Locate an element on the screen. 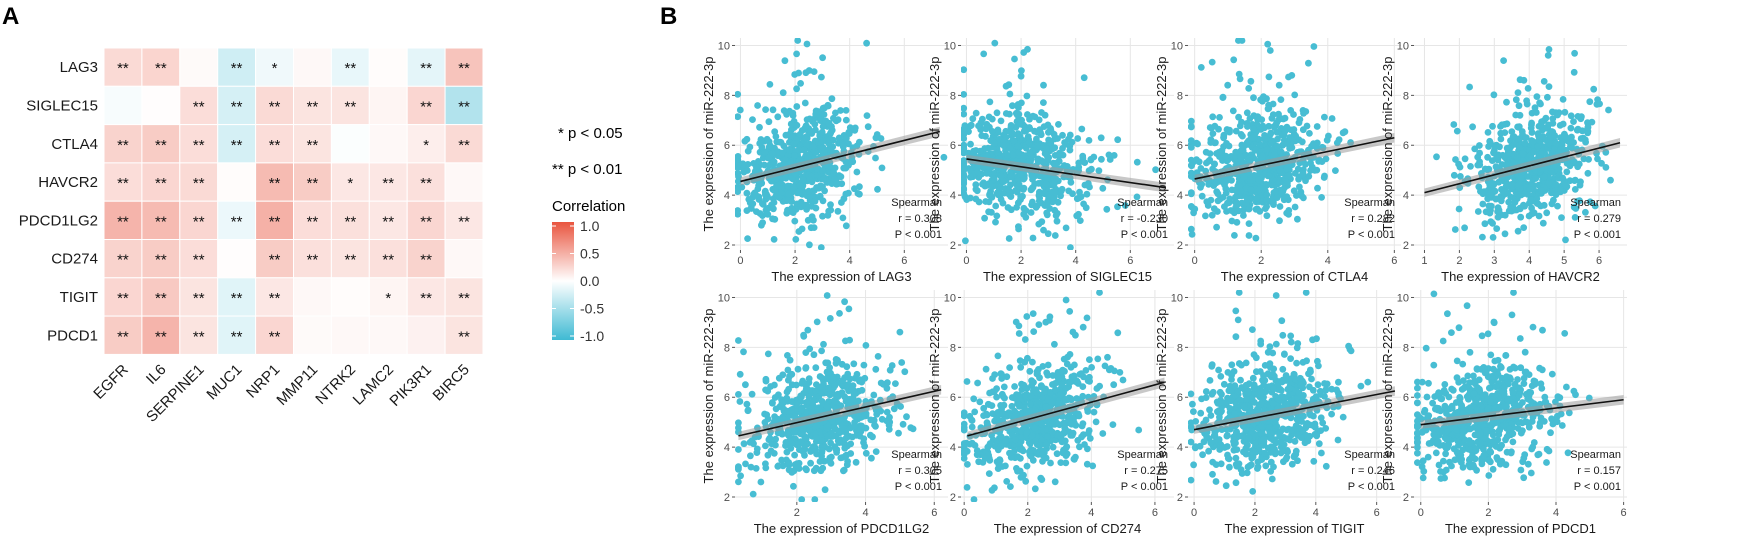  x-tick-label: 2 is located at coordinates (1261, 261).